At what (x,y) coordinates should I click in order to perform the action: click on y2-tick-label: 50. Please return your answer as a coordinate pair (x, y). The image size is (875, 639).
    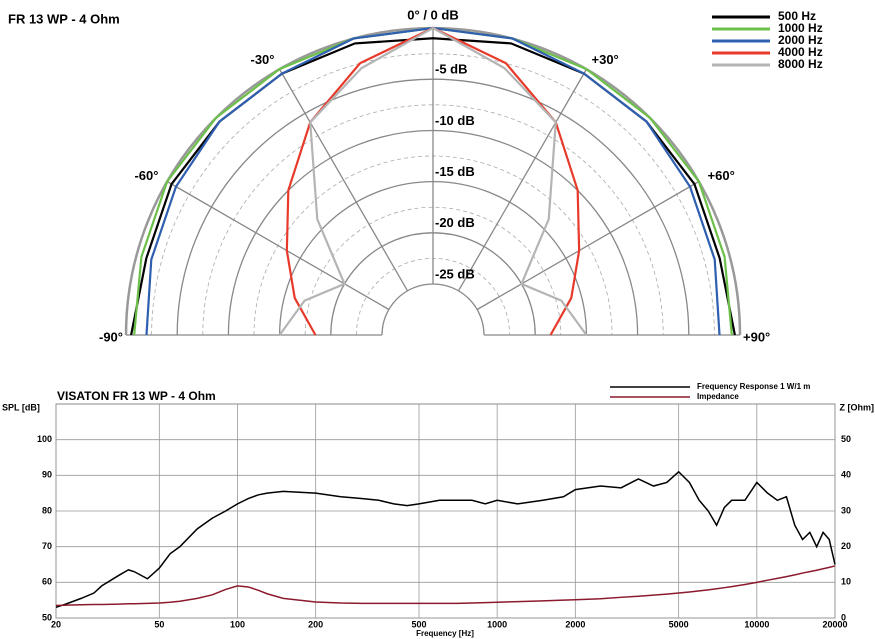
    Looking at the image, I should click on (846, 439).